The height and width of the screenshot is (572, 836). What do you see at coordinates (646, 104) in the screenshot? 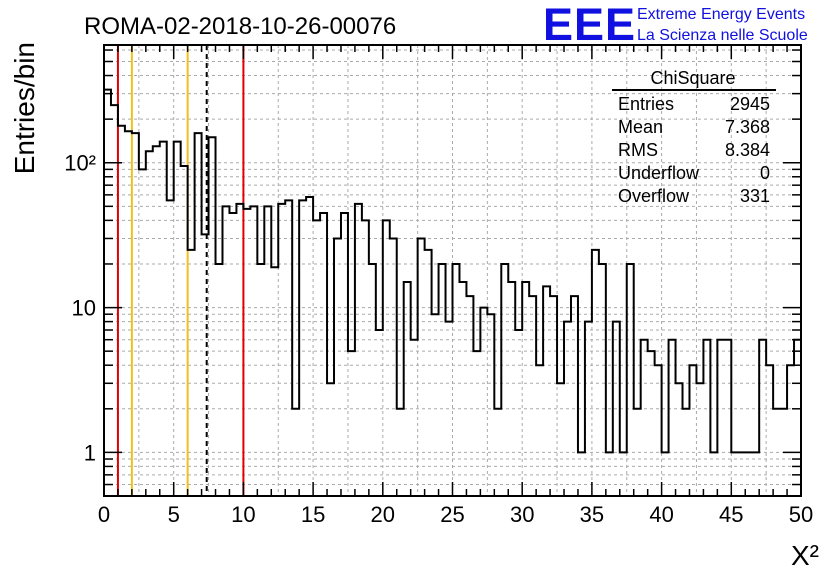
I see `stats-label-entries: Entries` at bounding box center [646, 104].